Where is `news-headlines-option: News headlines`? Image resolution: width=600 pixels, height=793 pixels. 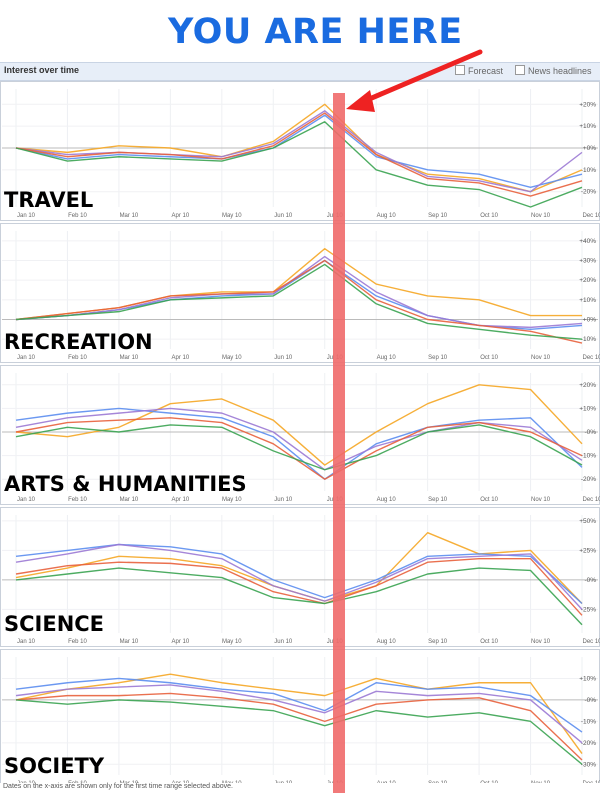
news-headlines-option: News headlines is located at coordinates (553, 70).